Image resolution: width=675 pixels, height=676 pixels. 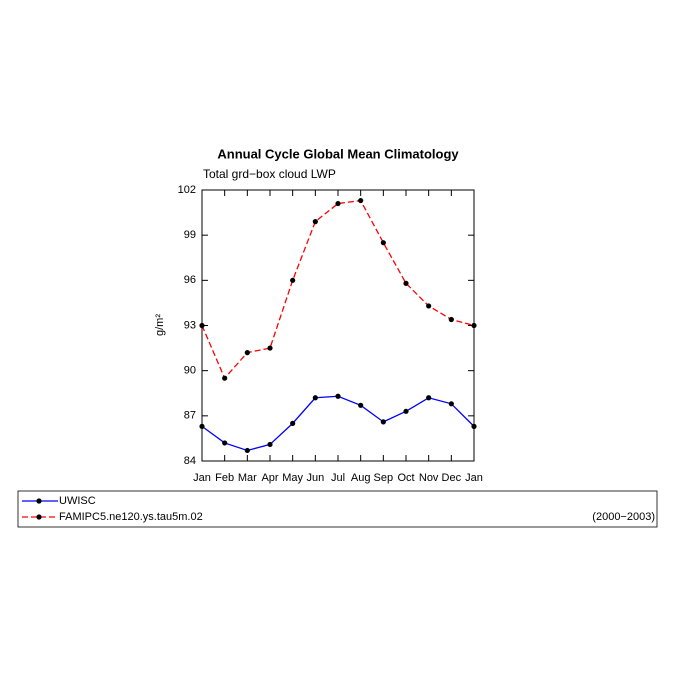 What do you see at coordinates (384, 478) in the screenshot?
I see `x-tick-label: Sep` at bounding box center [384, 478].